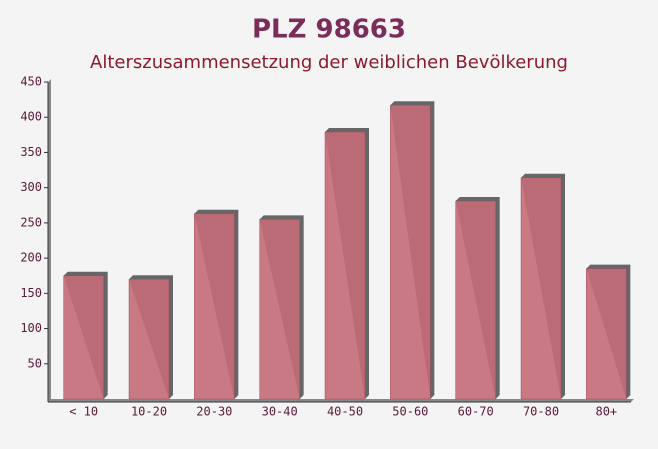 Image resolution: width=658 pixels, height=449 pixels. What do you see at coordinates (31, 82) in the screenshot?
I see `y-tick-label: 450` at bounding box center [31, 82].